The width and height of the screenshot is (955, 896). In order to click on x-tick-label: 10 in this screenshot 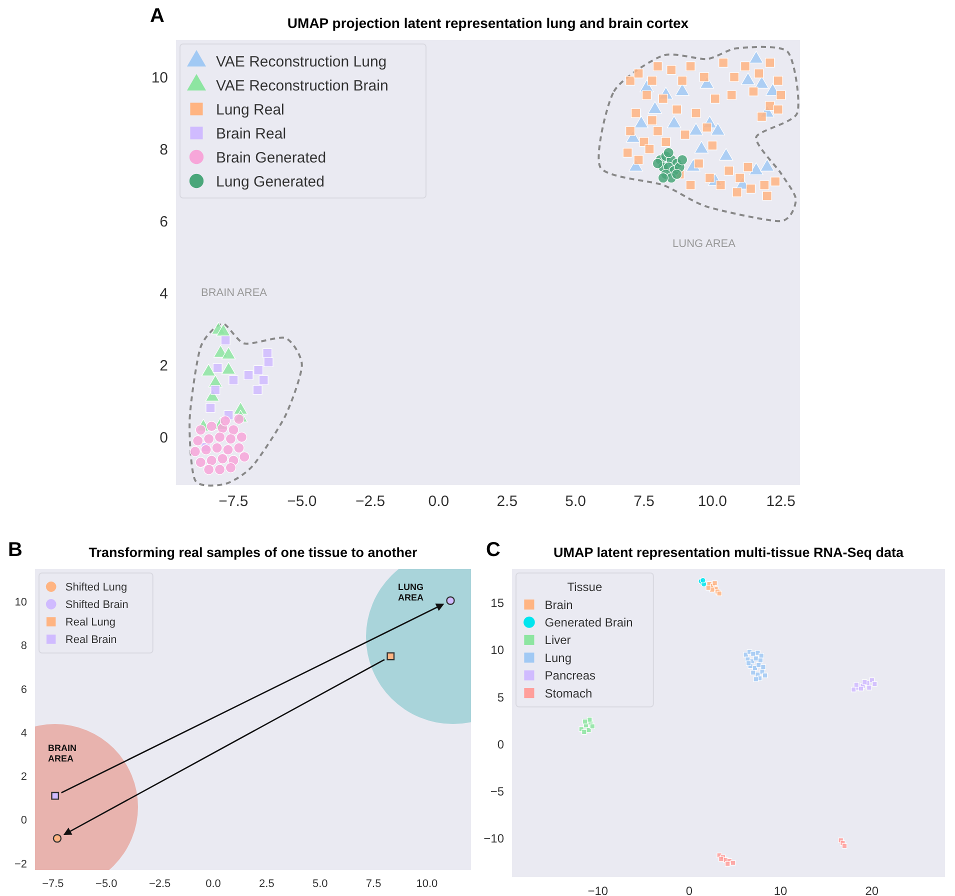, I will do `click(781, 890)`.